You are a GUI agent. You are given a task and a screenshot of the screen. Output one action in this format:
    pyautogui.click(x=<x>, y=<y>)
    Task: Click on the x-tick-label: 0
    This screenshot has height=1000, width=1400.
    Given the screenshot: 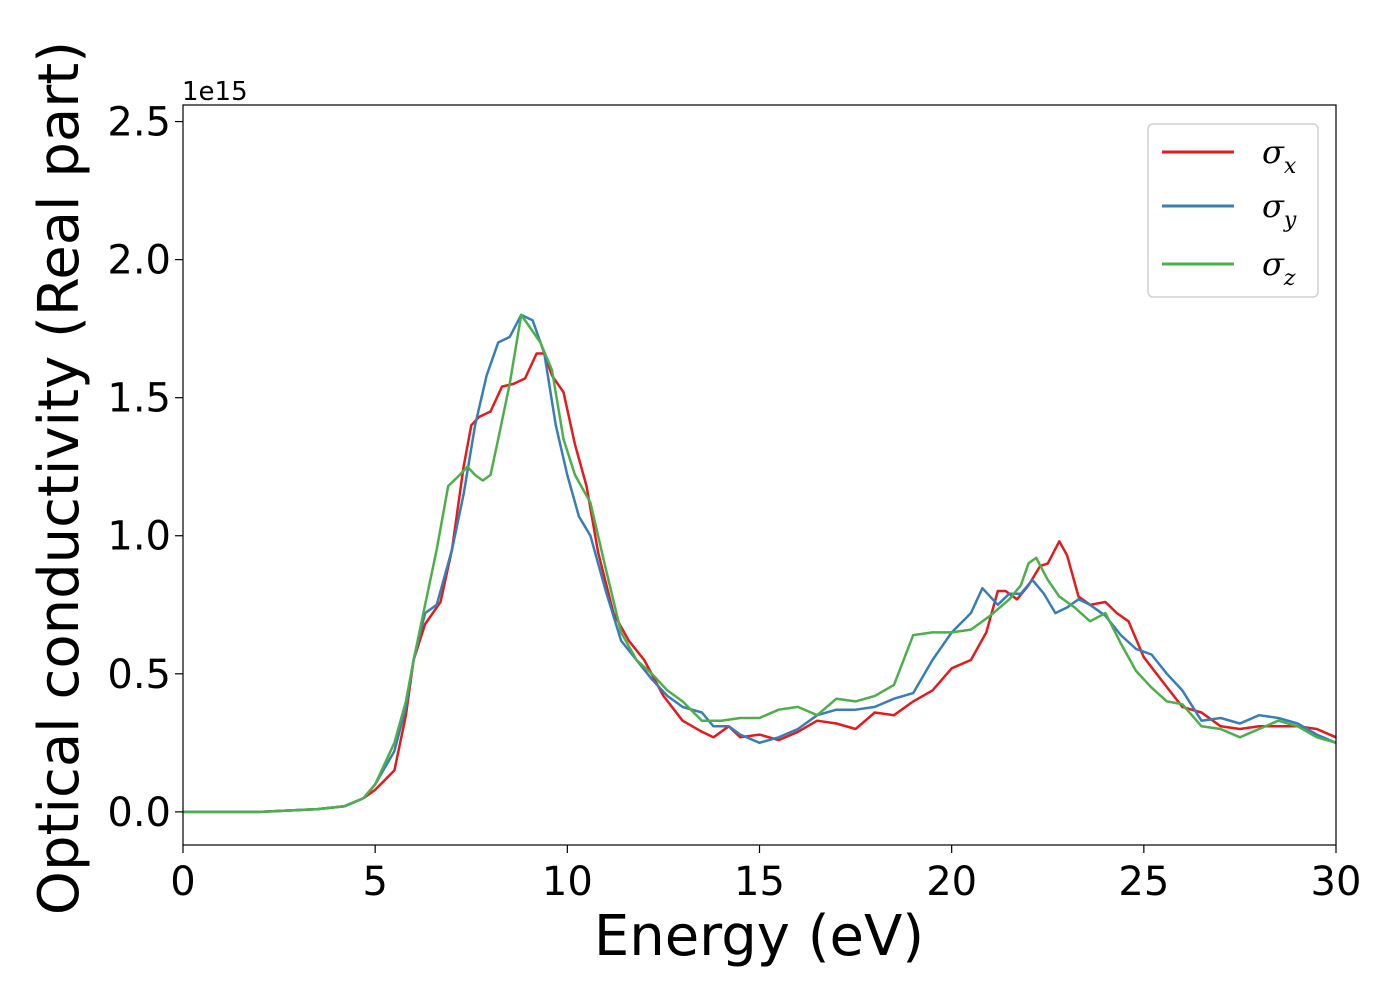 What is the action you would take?
    pyautogui.click(x=182, y=882)
    